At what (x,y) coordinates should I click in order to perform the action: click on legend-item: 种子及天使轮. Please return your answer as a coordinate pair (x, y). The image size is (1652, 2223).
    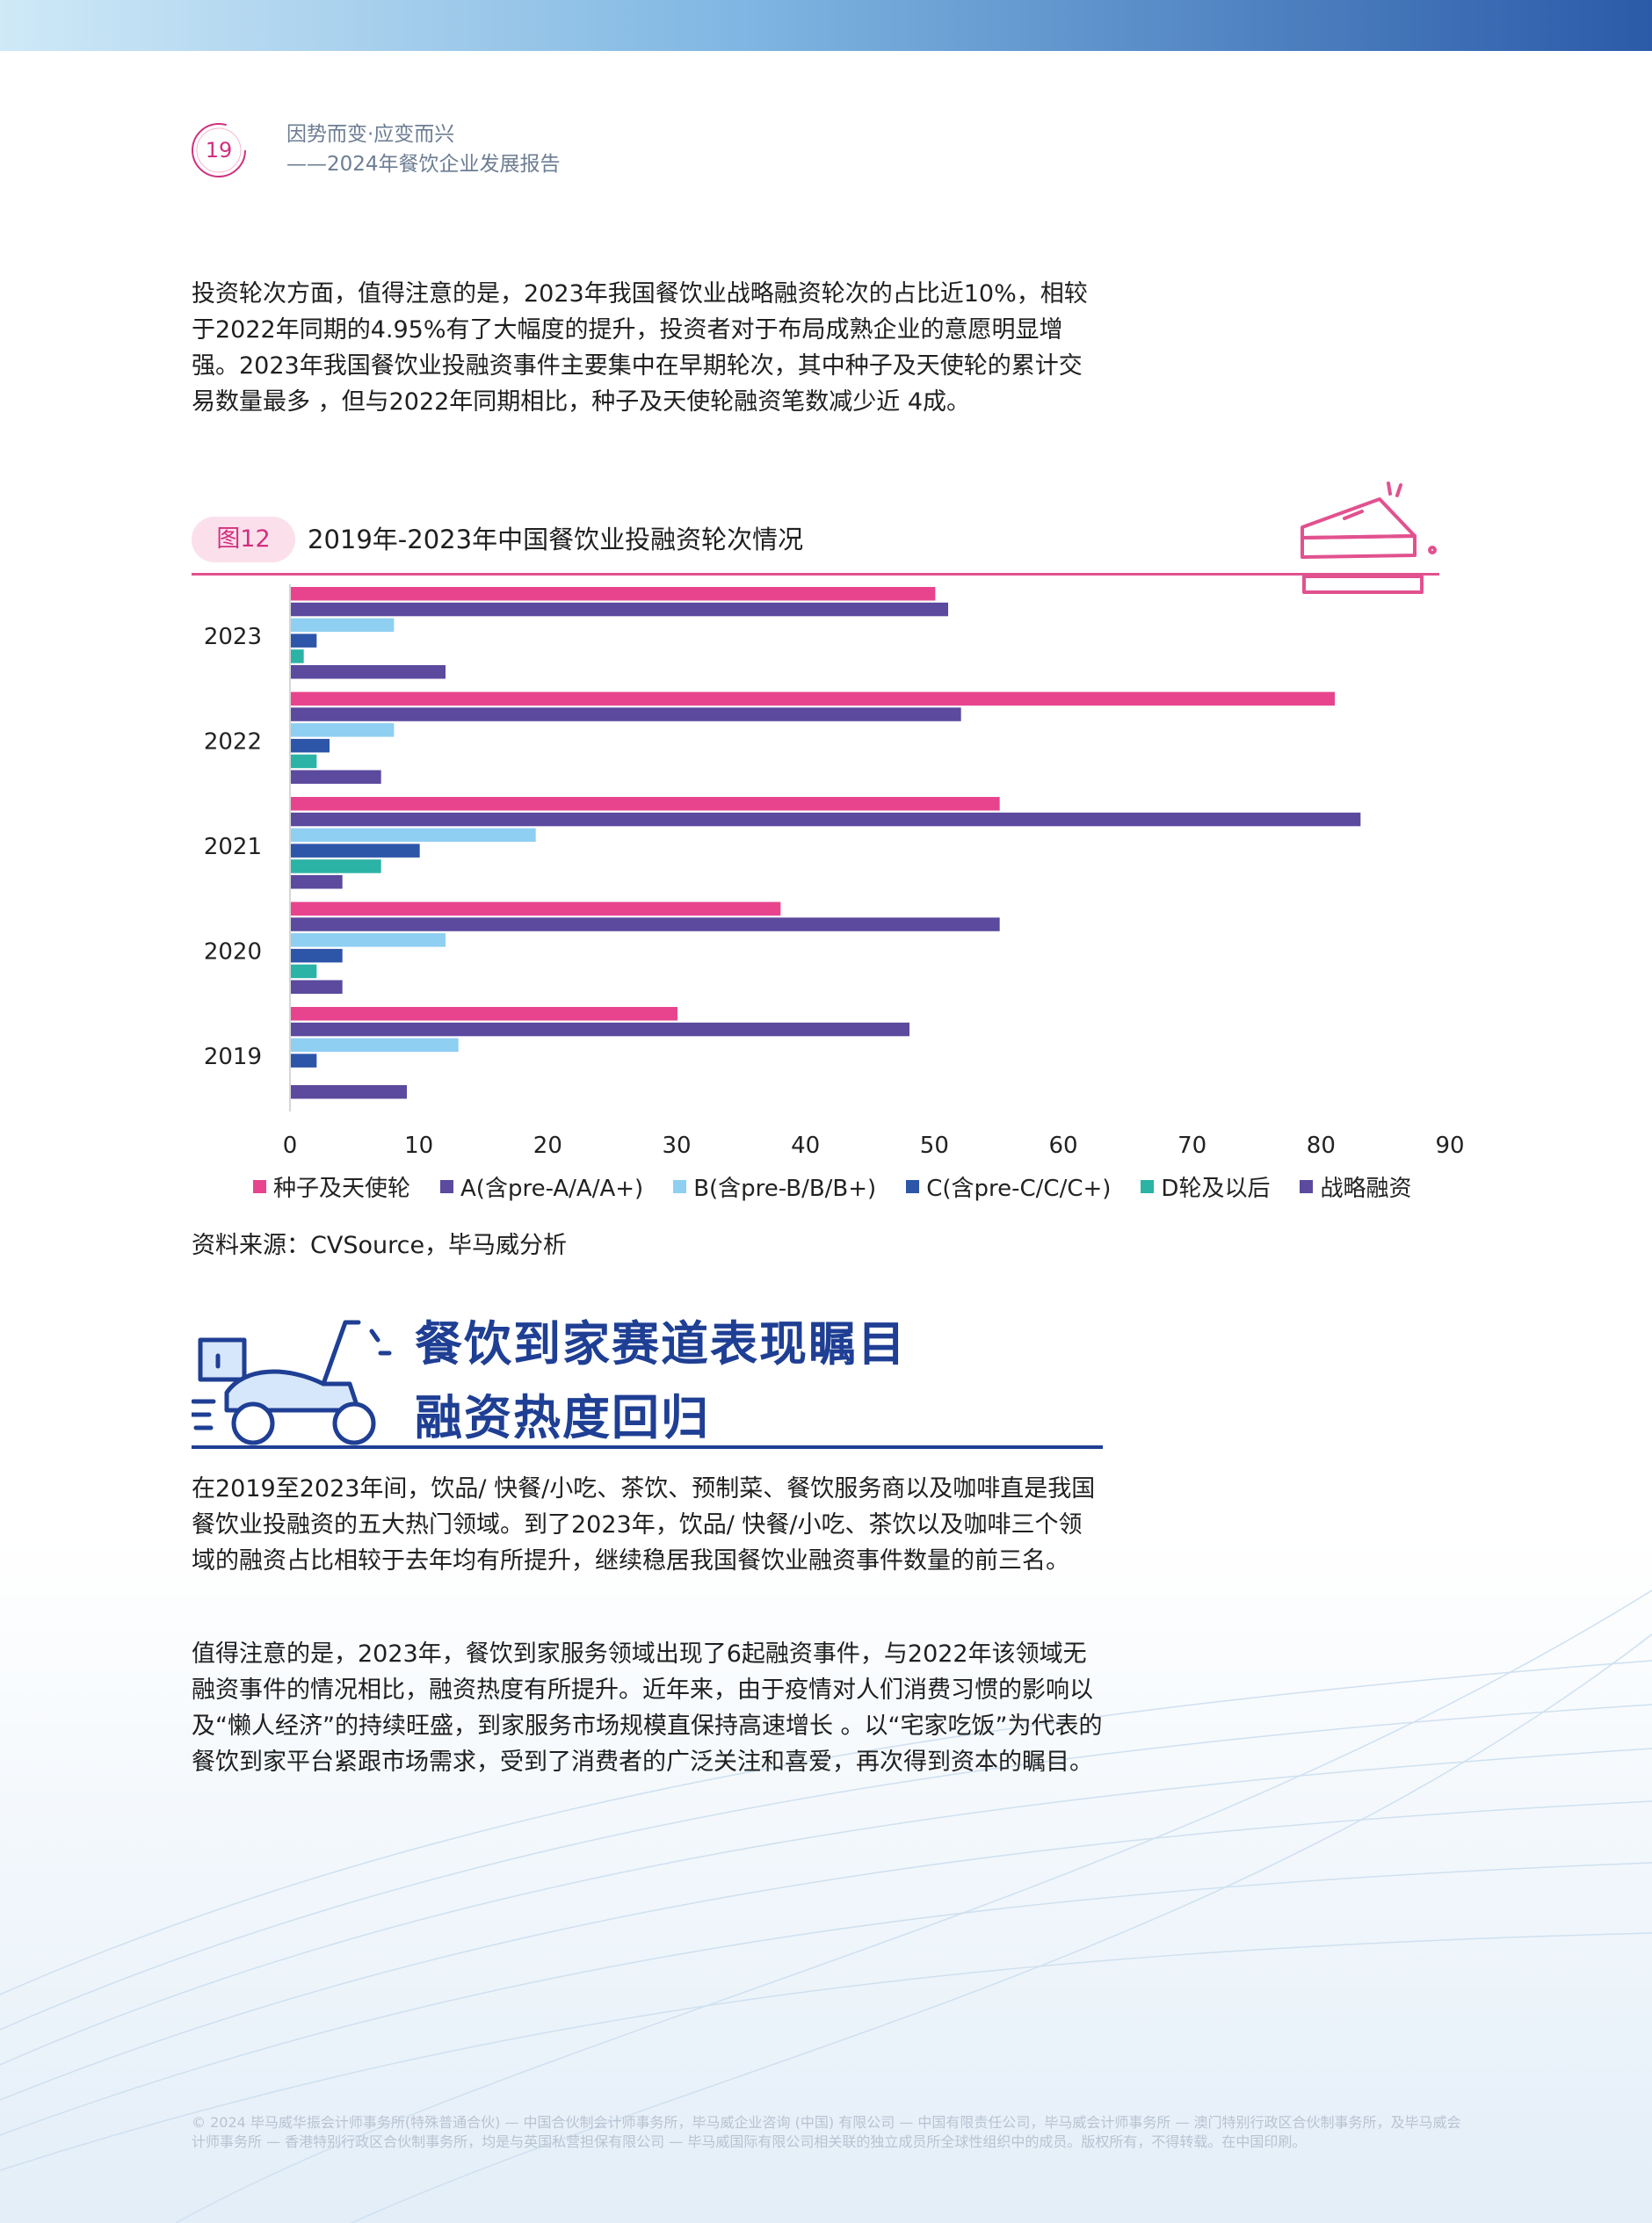
    Looking at the image, I should click on (332, 1186).